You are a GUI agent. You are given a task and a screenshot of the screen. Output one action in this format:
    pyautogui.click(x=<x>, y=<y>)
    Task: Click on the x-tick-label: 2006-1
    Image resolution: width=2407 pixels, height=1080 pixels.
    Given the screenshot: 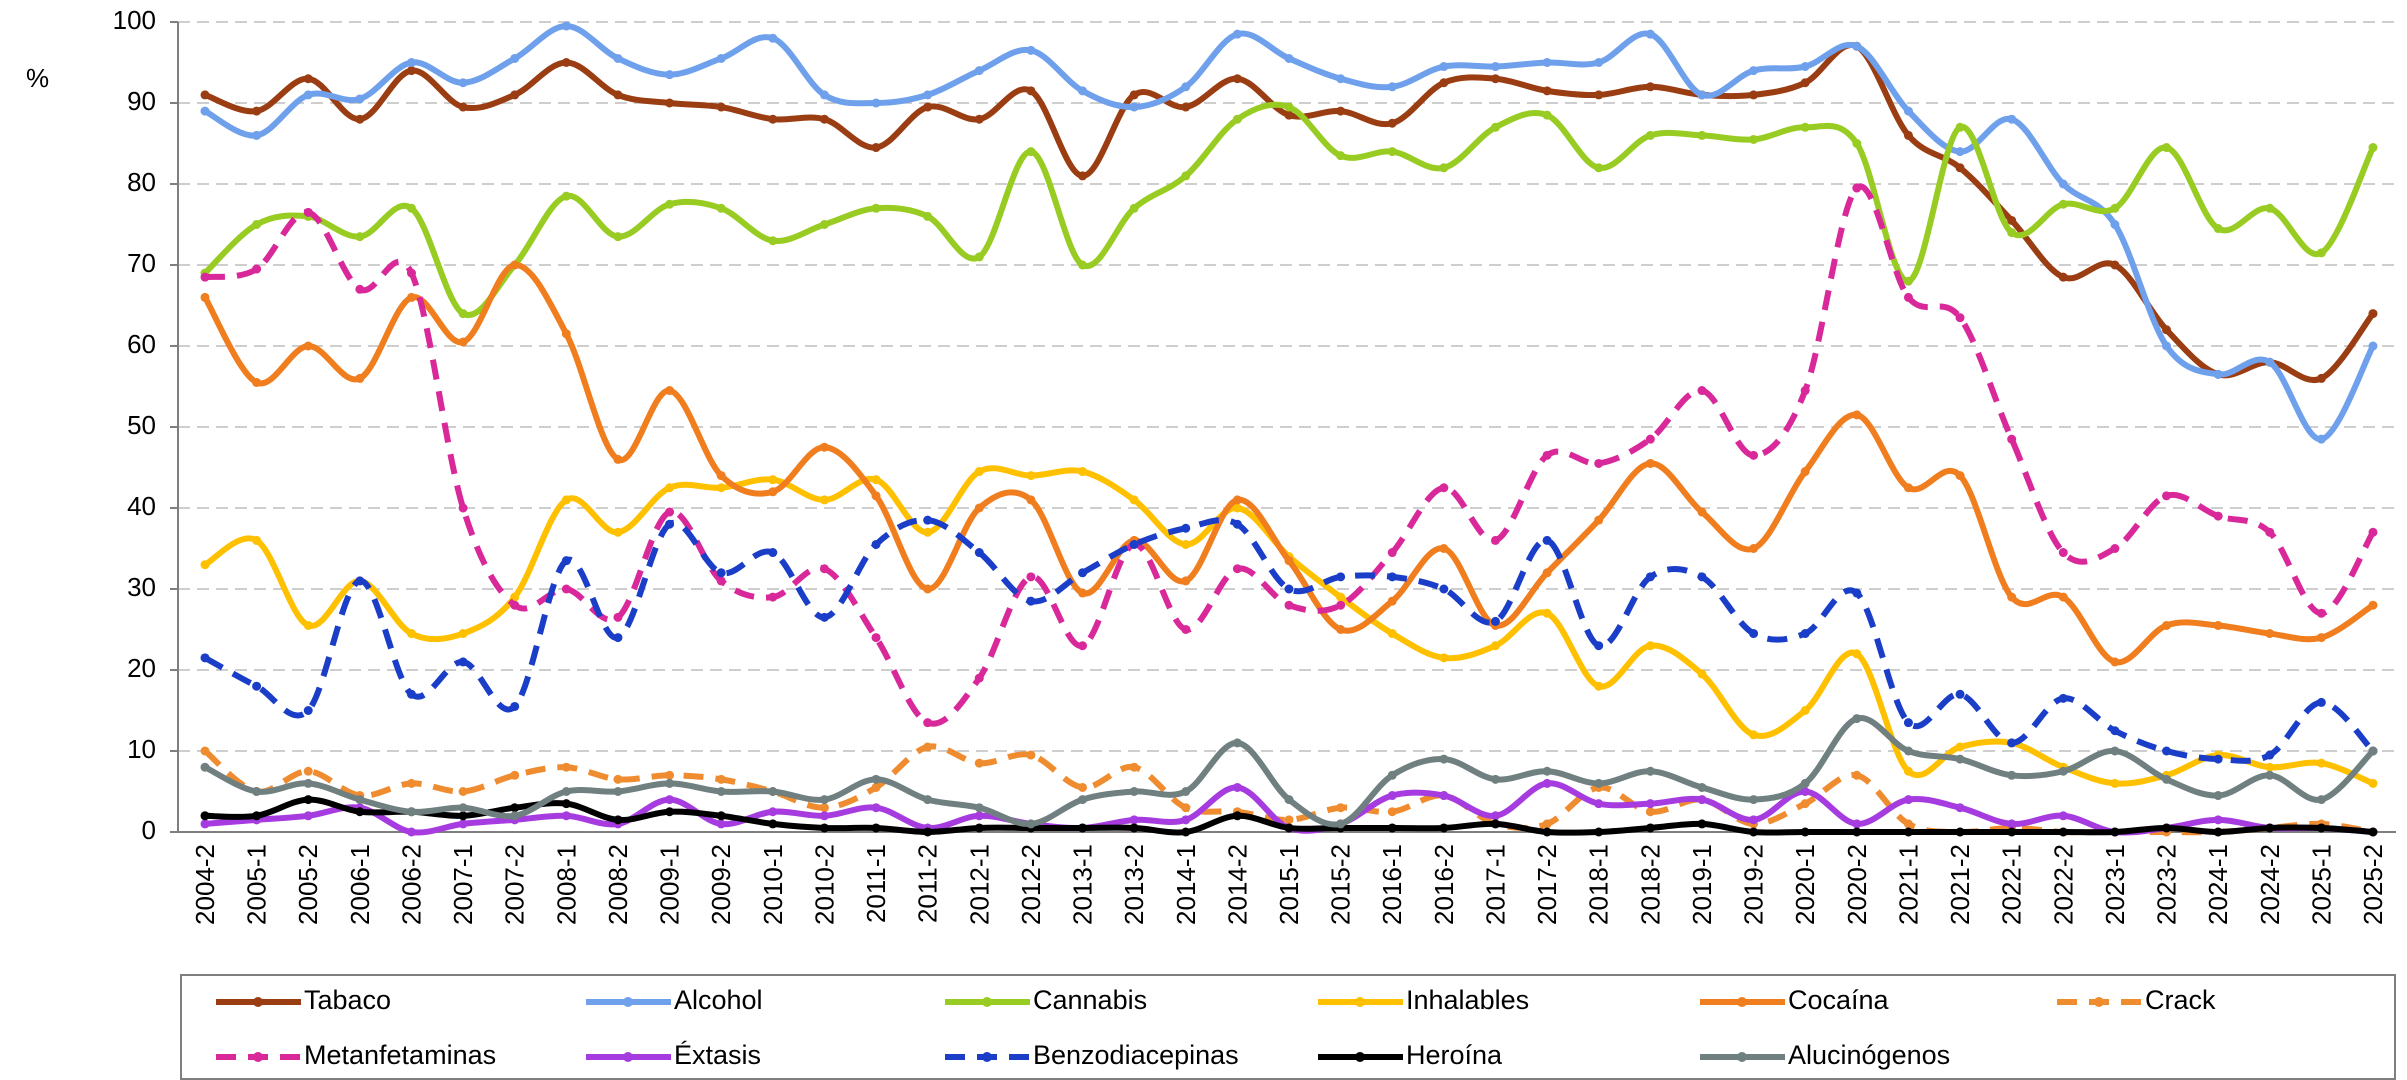 What is the action you would take?
    pyautogui.click(x=360, y=884)
    